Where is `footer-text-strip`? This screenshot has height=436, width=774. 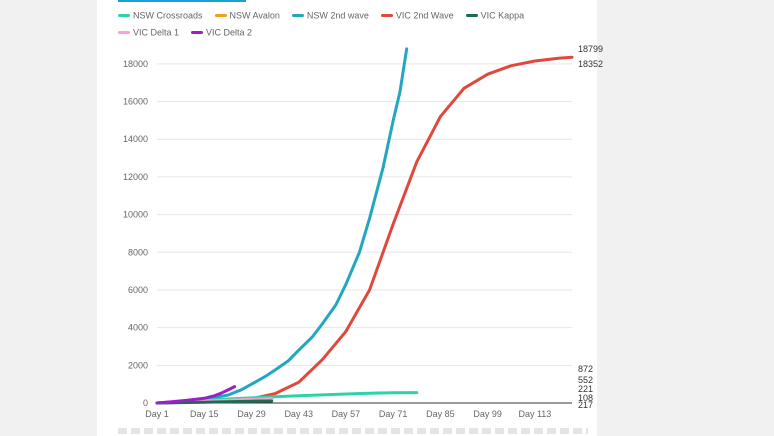 footer-text-strip is located at coordinates (353, 431).